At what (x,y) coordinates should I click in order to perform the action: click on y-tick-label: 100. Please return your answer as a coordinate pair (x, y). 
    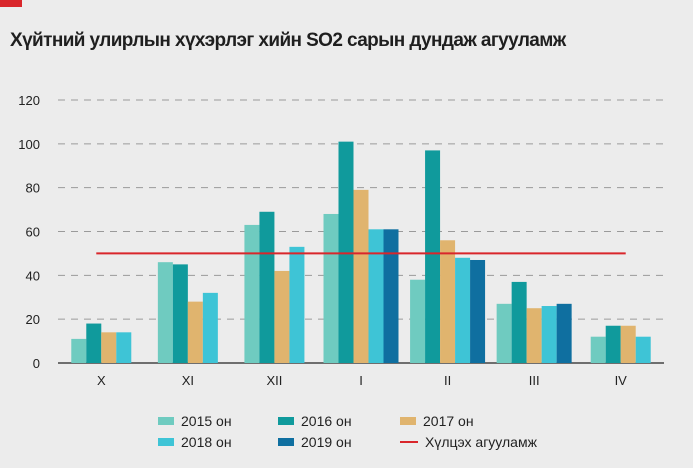
    Looking at the image, I should click on (29, 144).